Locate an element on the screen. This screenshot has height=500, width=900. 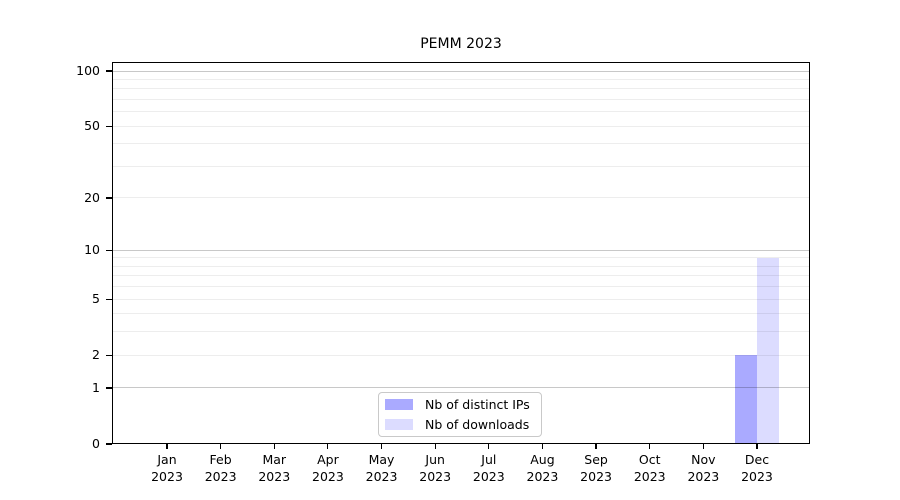
legend-swatch-downloads is located at coordinates (399, 424).